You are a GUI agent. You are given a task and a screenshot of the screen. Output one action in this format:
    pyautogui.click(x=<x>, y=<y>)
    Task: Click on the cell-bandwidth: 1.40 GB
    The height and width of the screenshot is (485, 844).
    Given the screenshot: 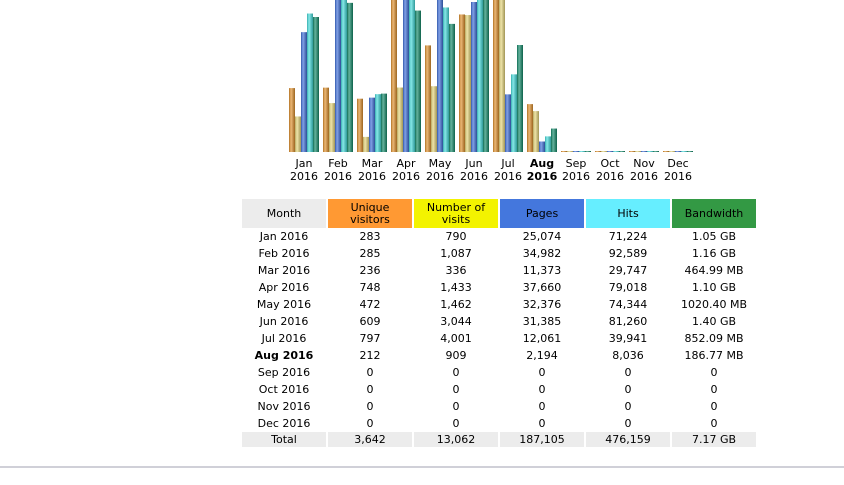 What is the action you would take?
    pyautogui.click(x=714, y=321)
    